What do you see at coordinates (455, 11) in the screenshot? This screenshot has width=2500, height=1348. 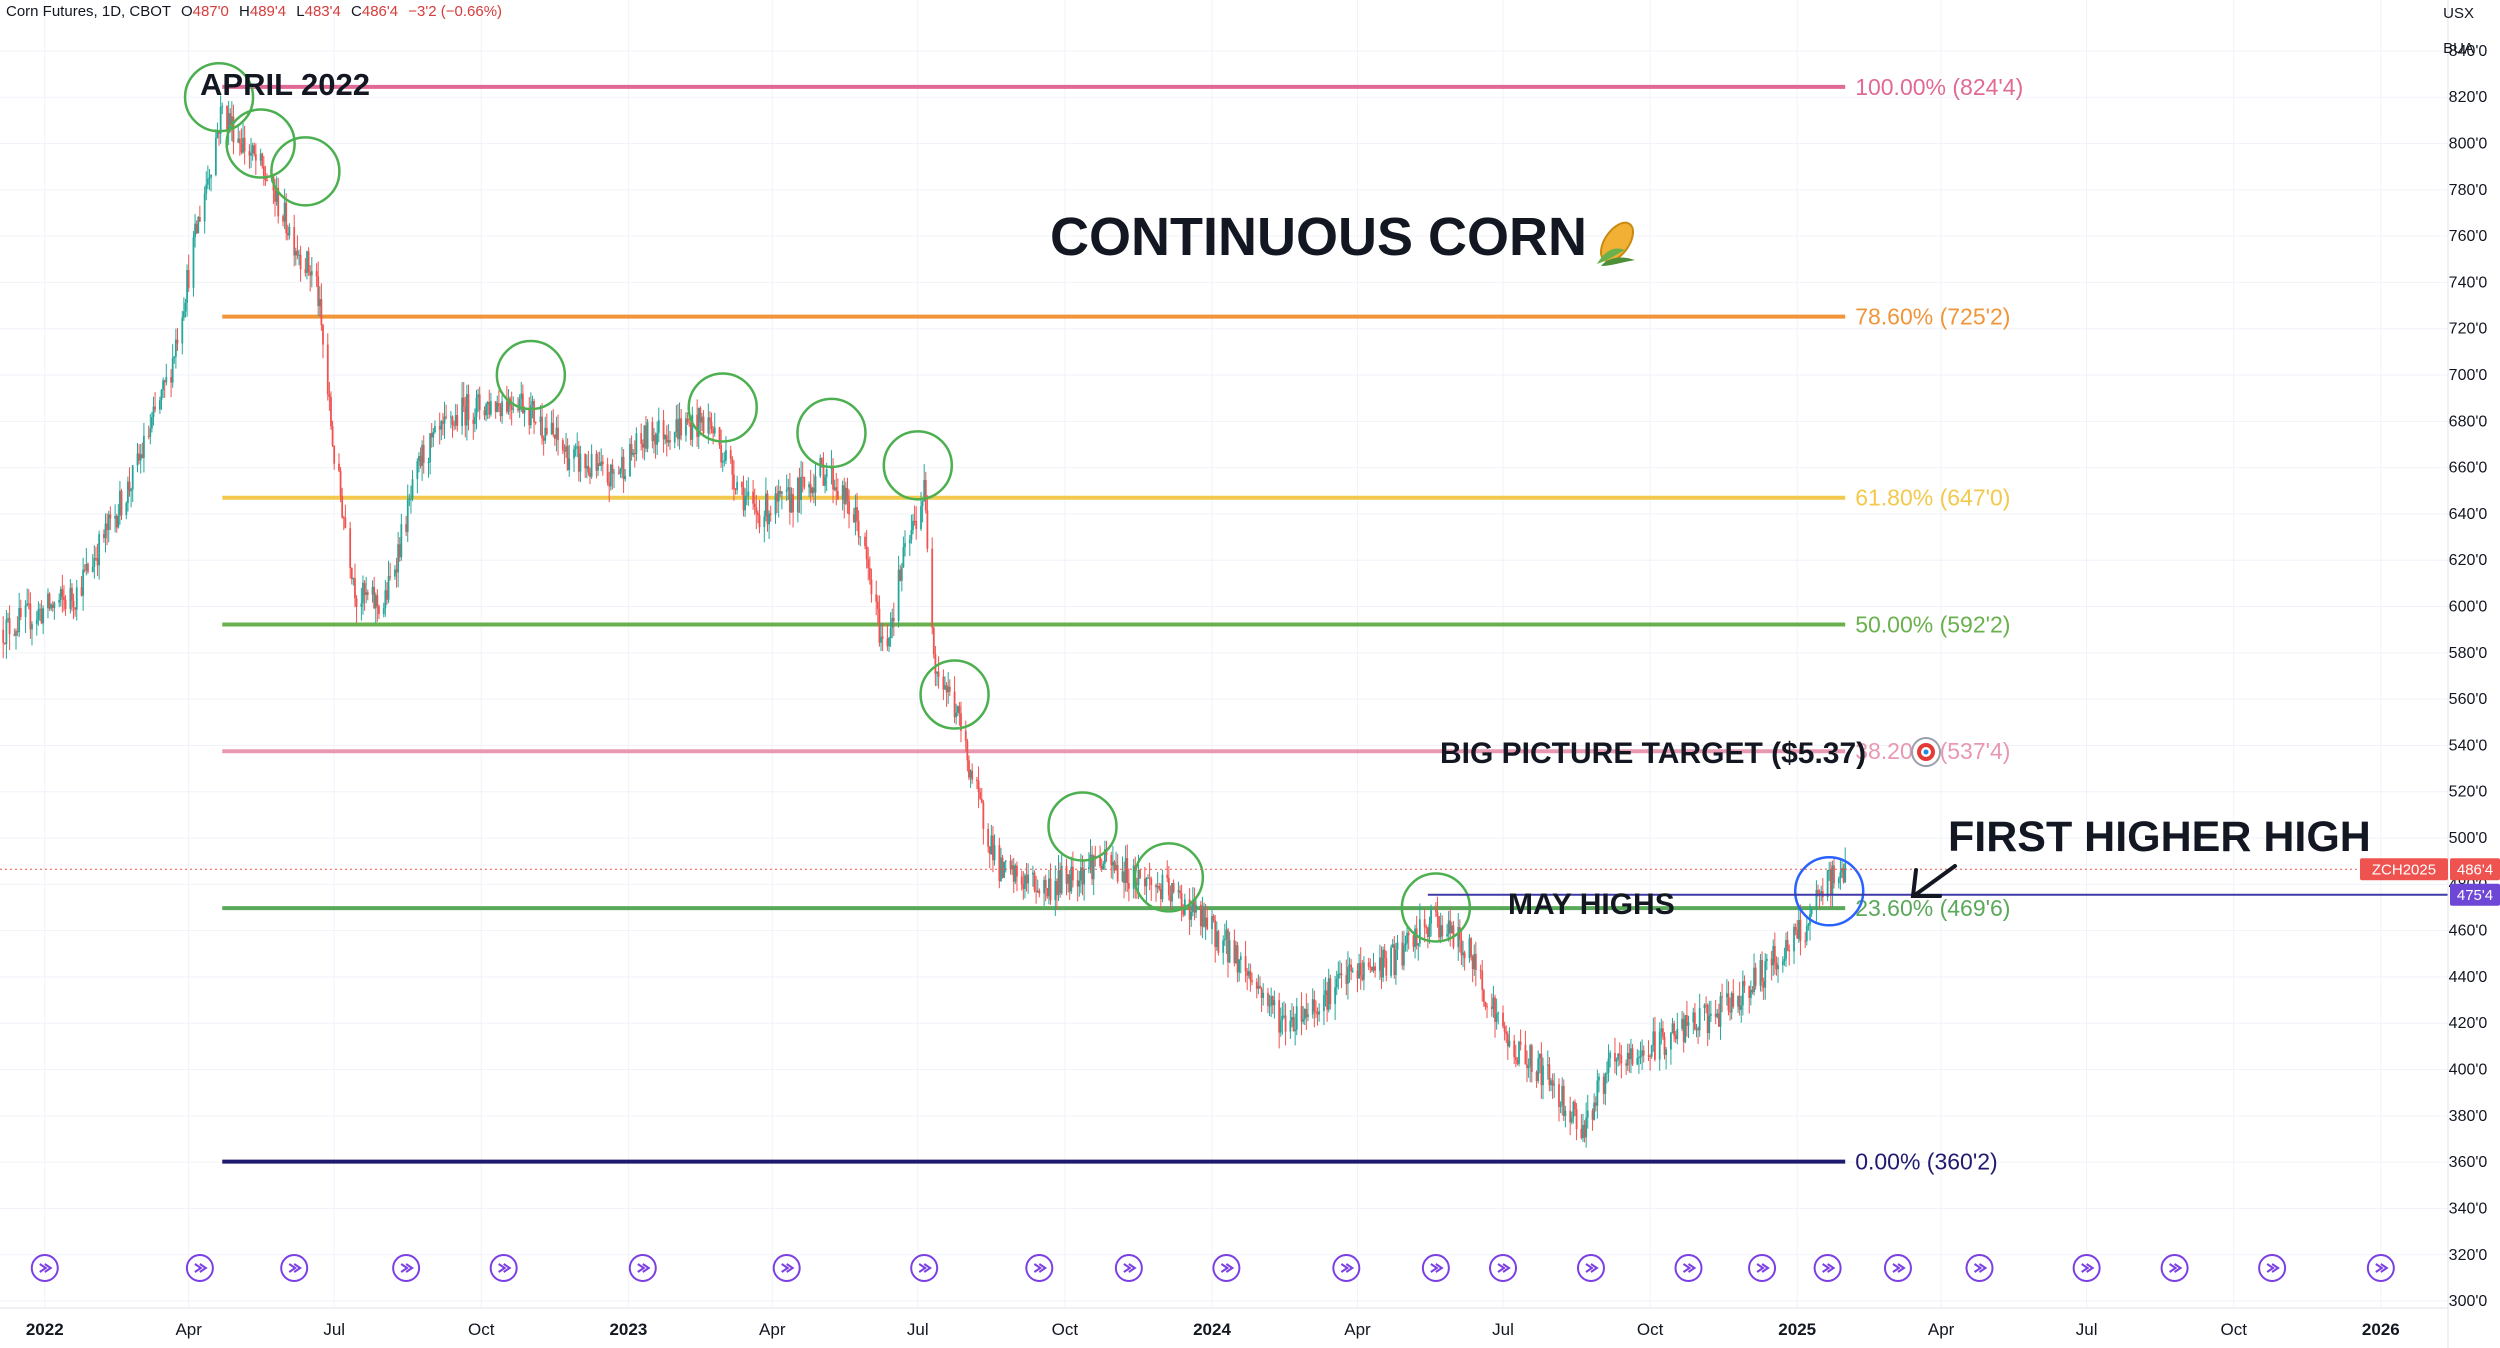 I see `change-value: −3'2 (−0.66%)` at bounding box center [455, 11].